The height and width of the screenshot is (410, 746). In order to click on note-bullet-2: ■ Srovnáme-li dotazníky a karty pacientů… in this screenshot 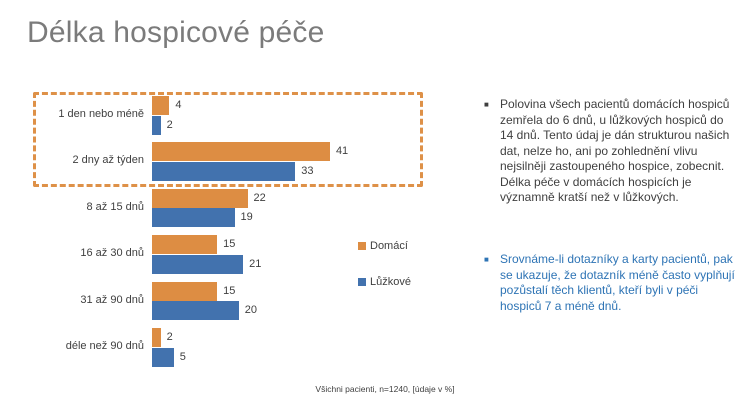, I will do `click(610, 283)`.